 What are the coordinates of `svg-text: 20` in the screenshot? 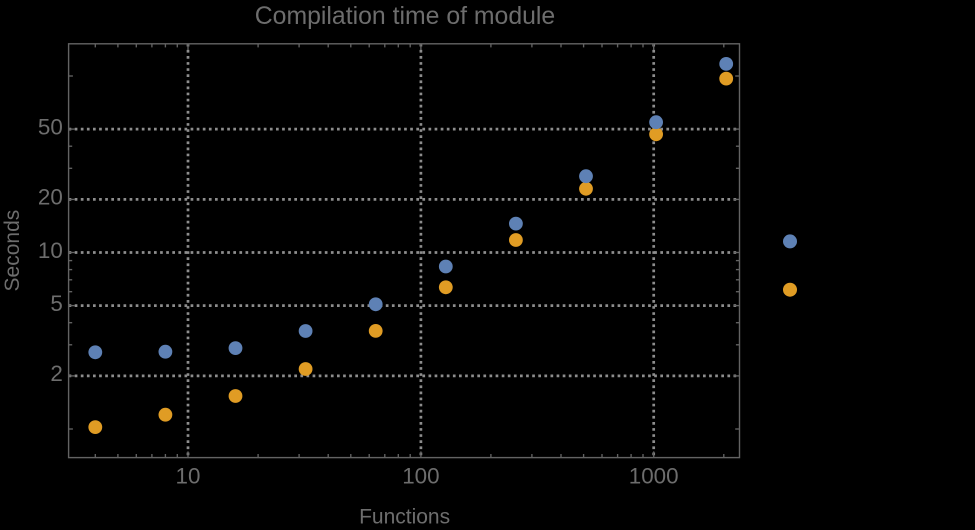 It's located at (50, 197).